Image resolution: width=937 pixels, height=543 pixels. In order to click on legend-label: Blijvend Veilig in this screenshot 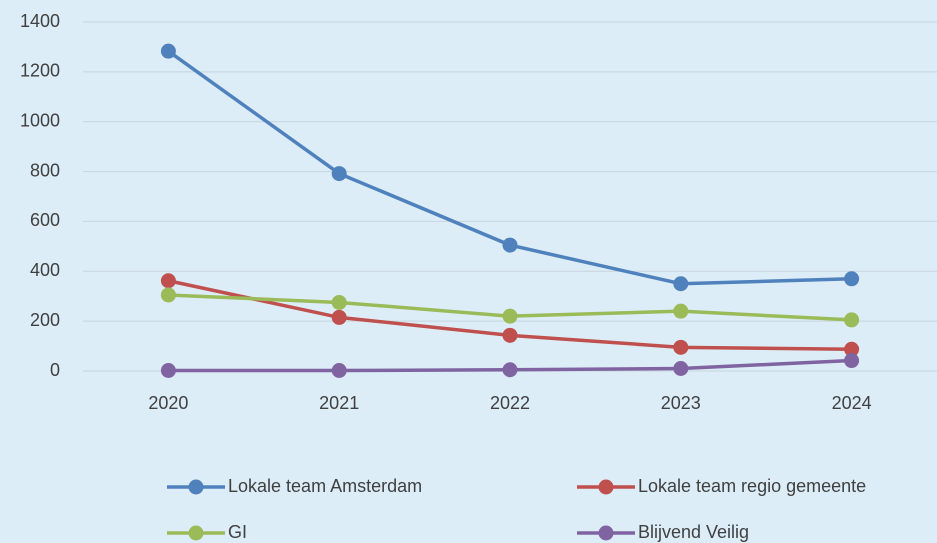, I will do `click(693, 532)`.